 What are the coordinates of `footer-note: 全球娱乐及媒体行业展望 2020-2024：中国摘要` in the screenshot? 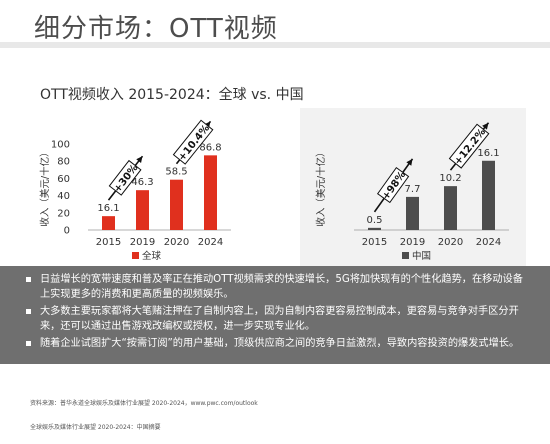 It's located at (95, 427).